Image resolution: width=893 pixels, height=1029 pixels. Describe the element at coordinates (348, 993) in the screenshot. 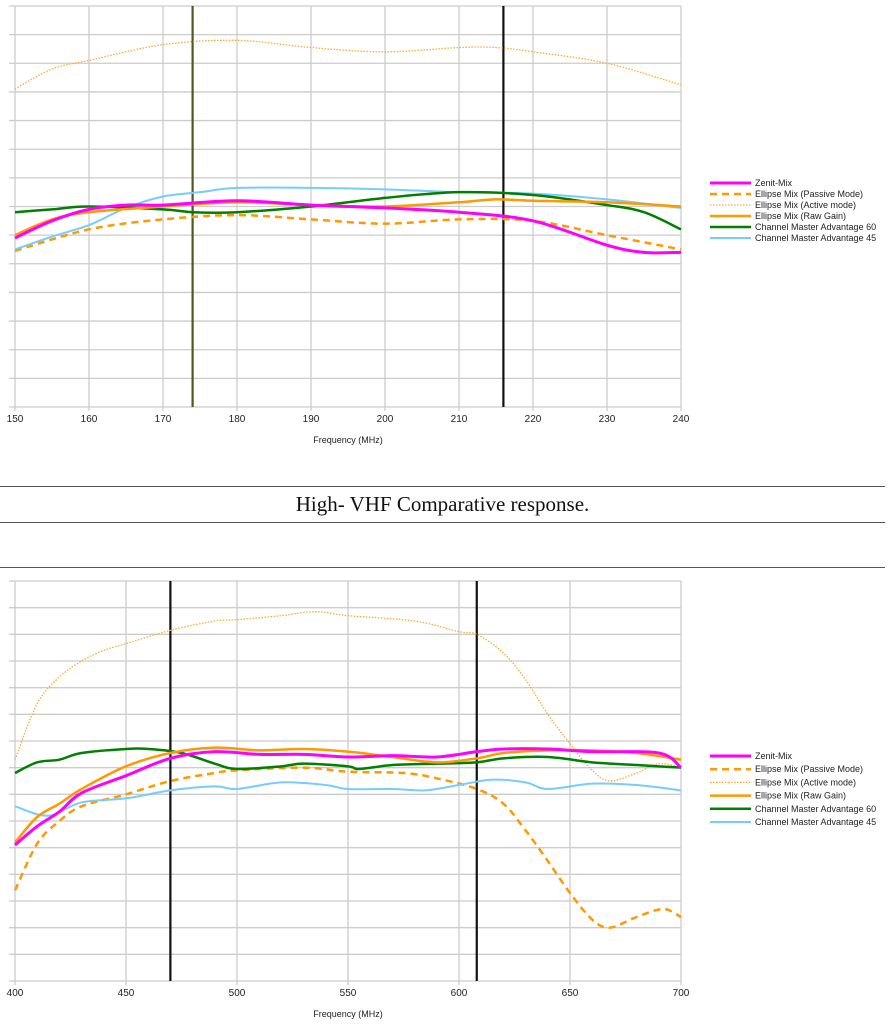

I see `x-tick-label: 550` at that location.